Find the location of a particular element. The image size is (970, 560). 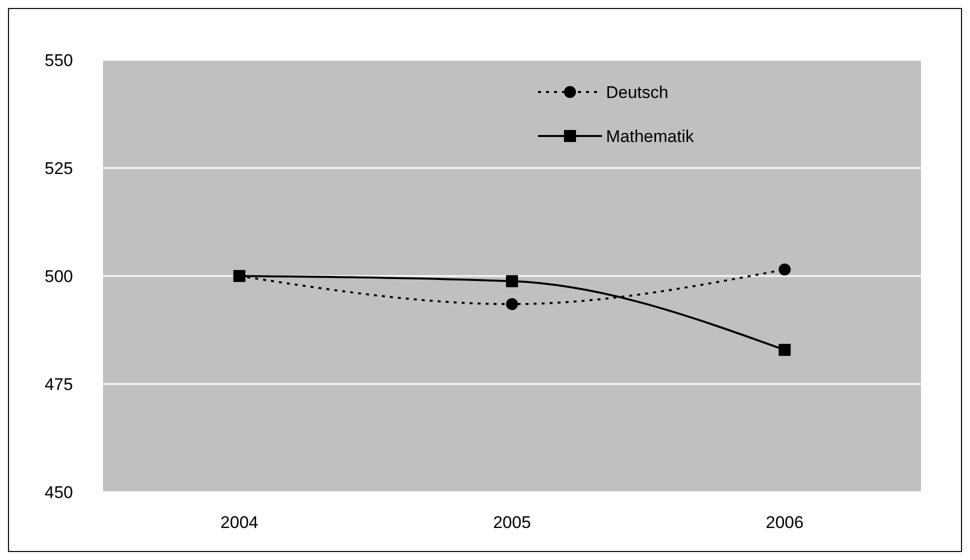

x-tick-label: 2006 is located at coordinates (785, 522).